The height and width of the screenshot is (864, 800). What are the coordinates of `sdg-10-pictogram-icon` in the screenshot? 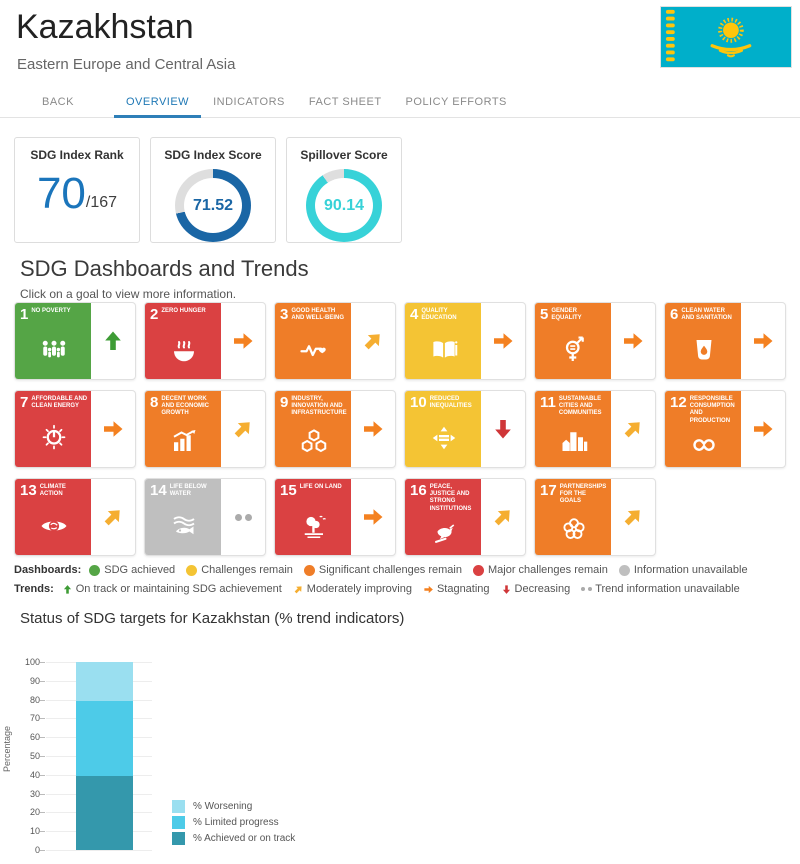 It's located at (444, 437).